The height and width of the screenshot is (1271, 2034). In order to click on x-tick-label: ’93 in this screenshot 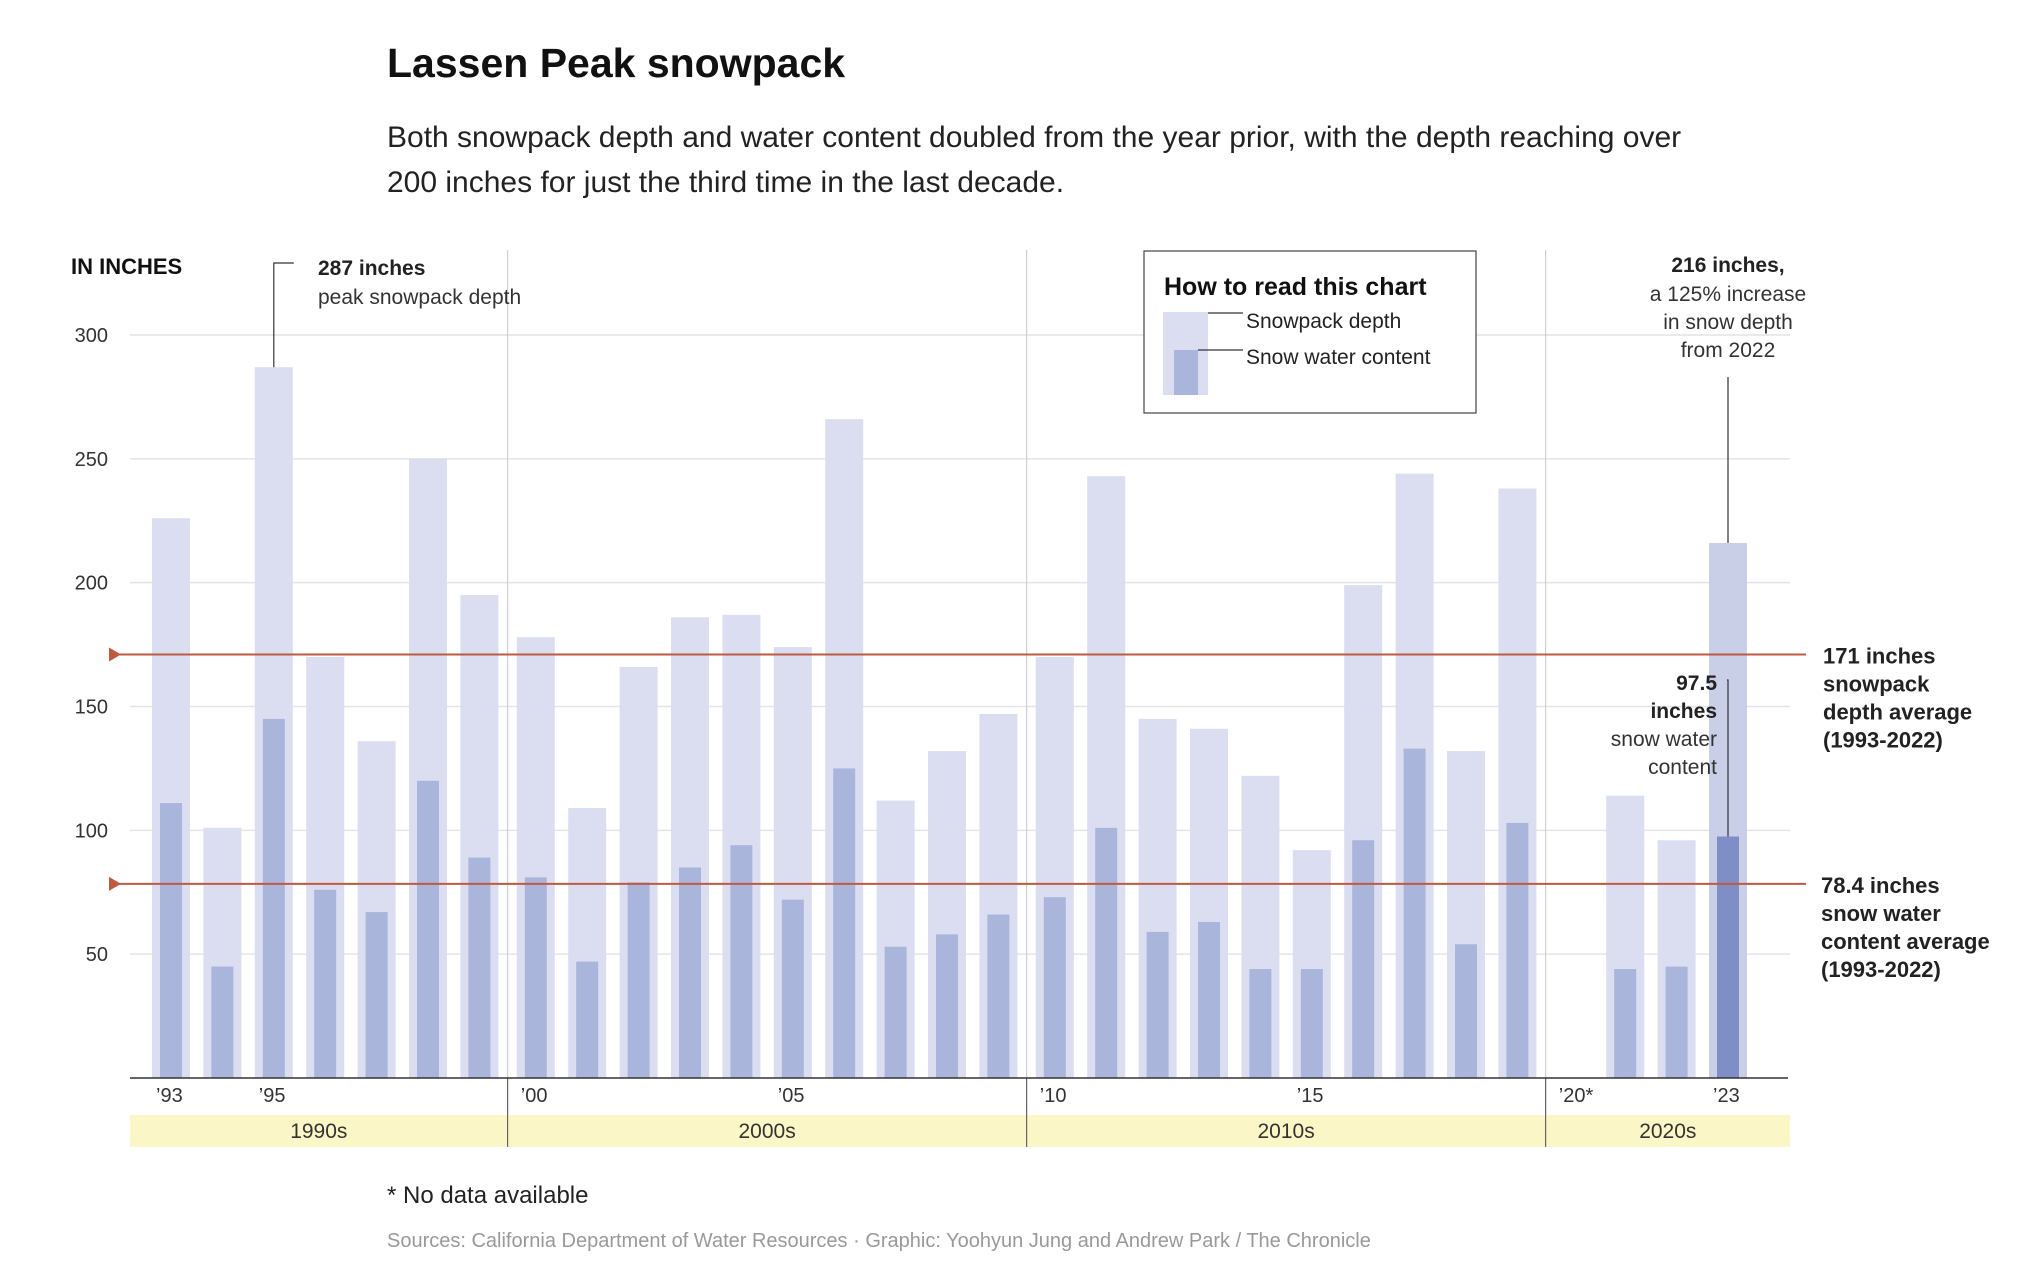, I will do `click(169, 1096)`.